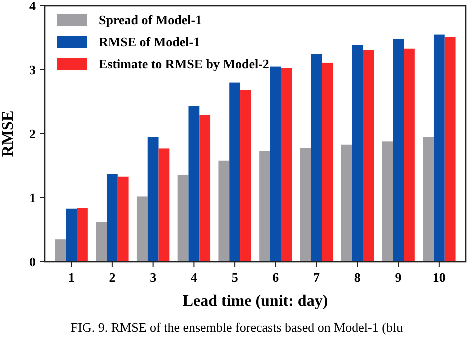  I want to click on y-tick-label: 1, so click(33, 198).